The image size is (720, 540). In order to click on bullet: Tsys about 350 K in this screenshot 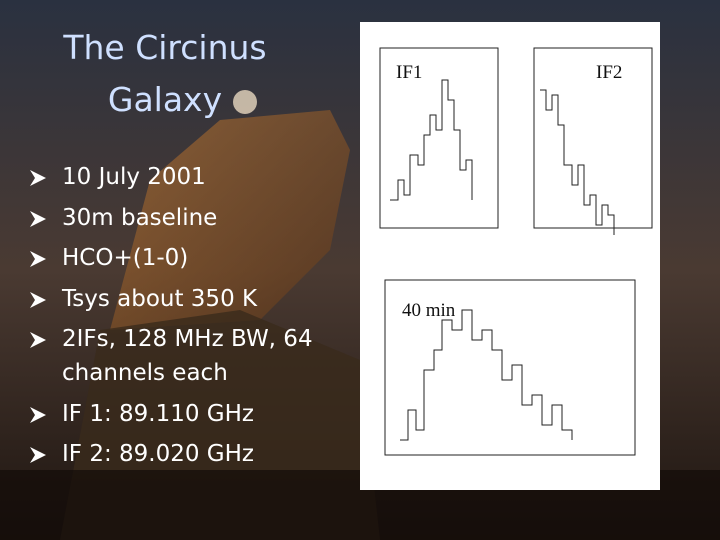, I will do `click(193, 299)`.